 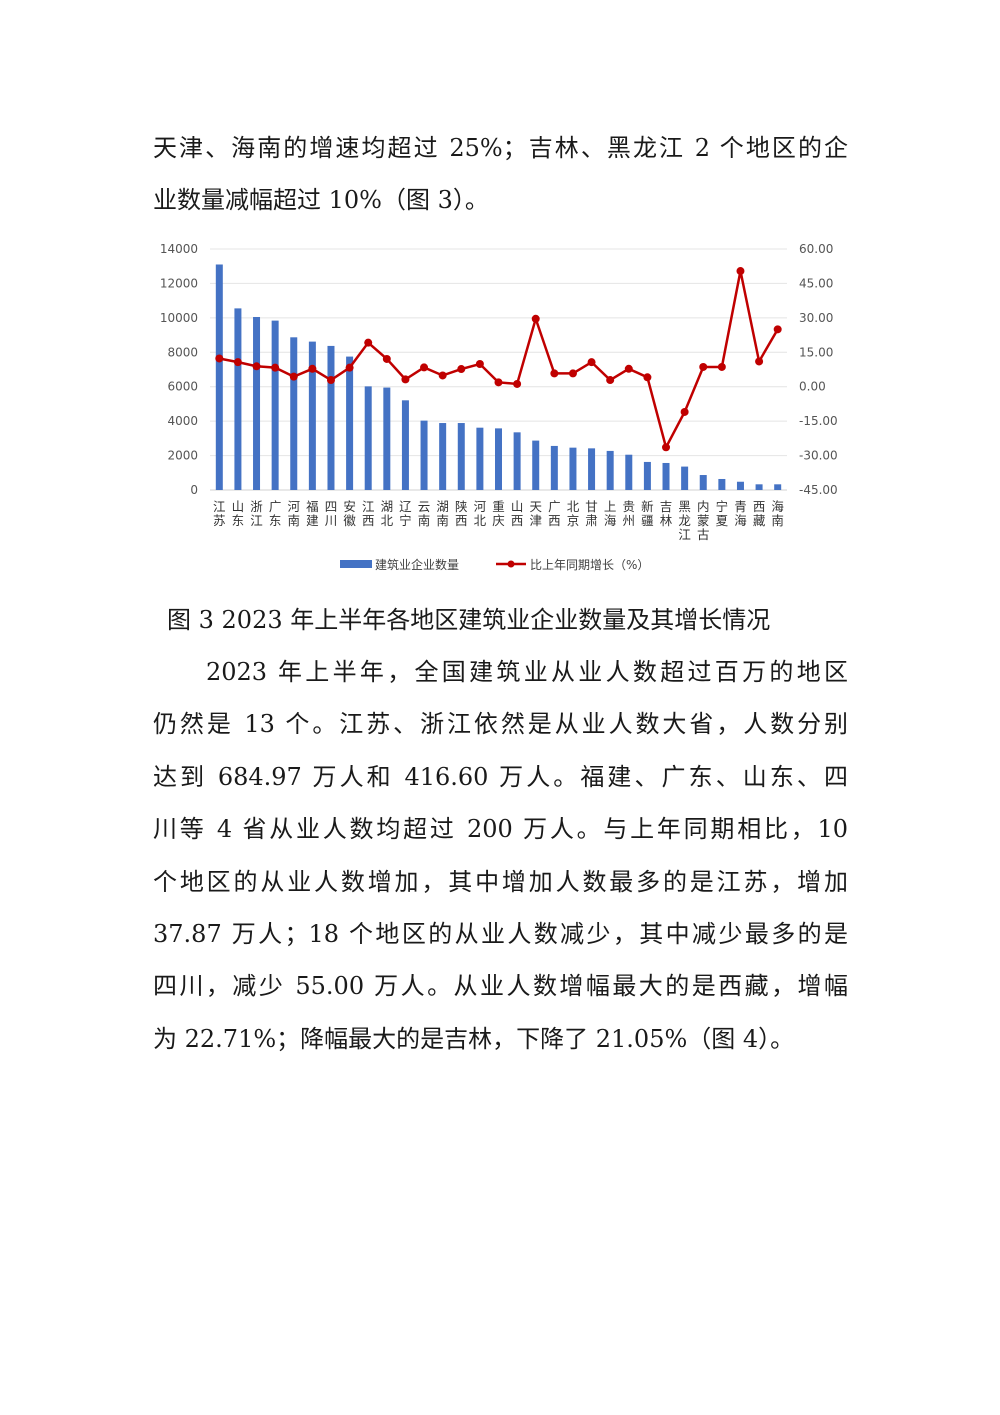 I want to click on category-label: 吉林, so click(x=666, y=513).